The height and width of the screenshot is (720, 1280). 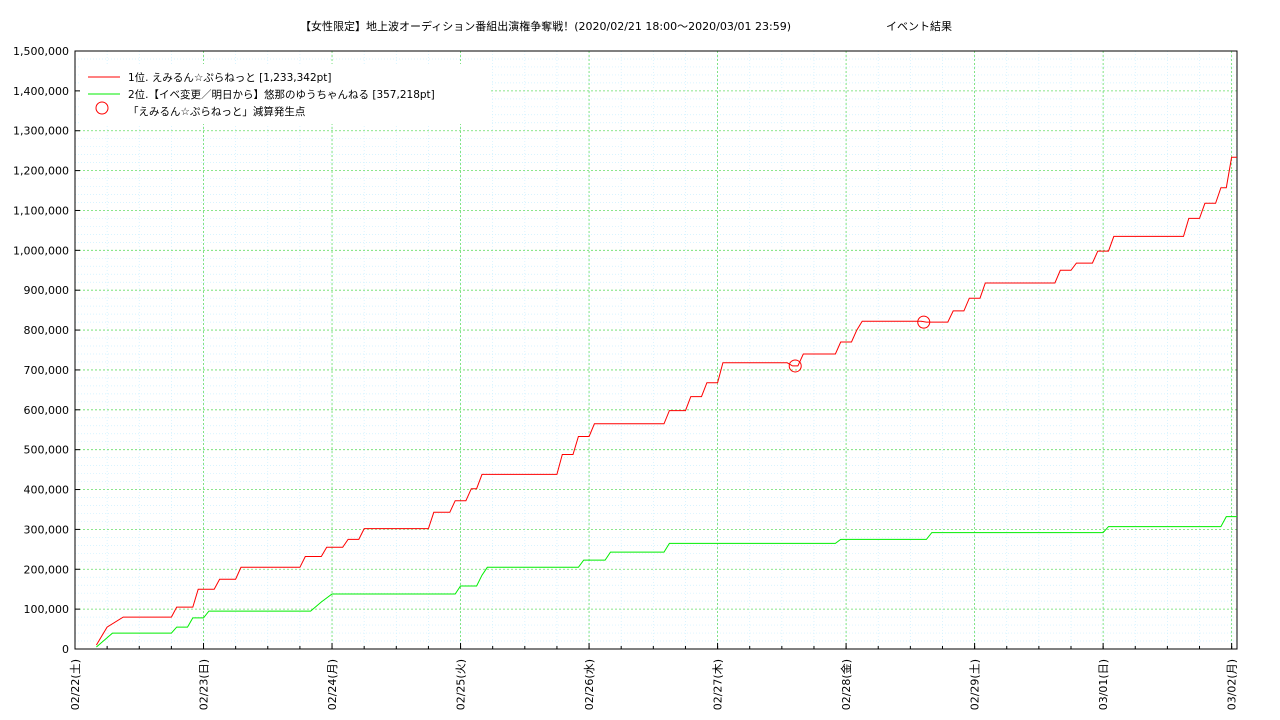 What do you see at coordinates (47, 490) in the screenshot?
I see `y-tick-label: 400,000` at bounding box center [47, 490].